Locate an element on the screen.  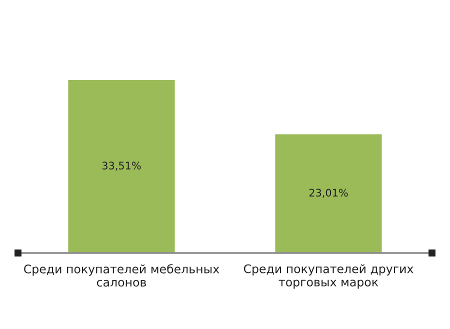
x-tick-label: Среди покупателей мебельных салонов is located at coordinates (122, 275).